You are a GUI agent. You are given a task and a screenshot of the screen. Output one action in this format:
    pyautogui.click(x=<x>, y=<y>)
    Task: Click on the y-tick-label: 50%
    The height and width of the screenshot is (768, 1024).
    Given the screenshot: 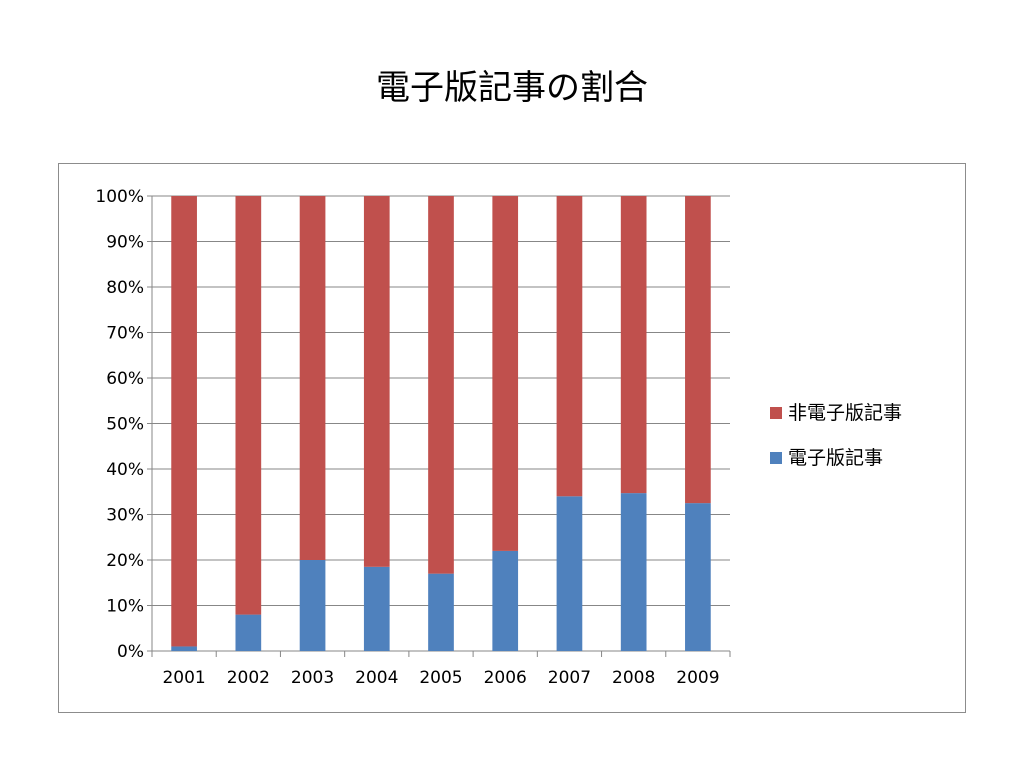 What is the action you would take?
    pyautogui.click(x=125, y=425)
    